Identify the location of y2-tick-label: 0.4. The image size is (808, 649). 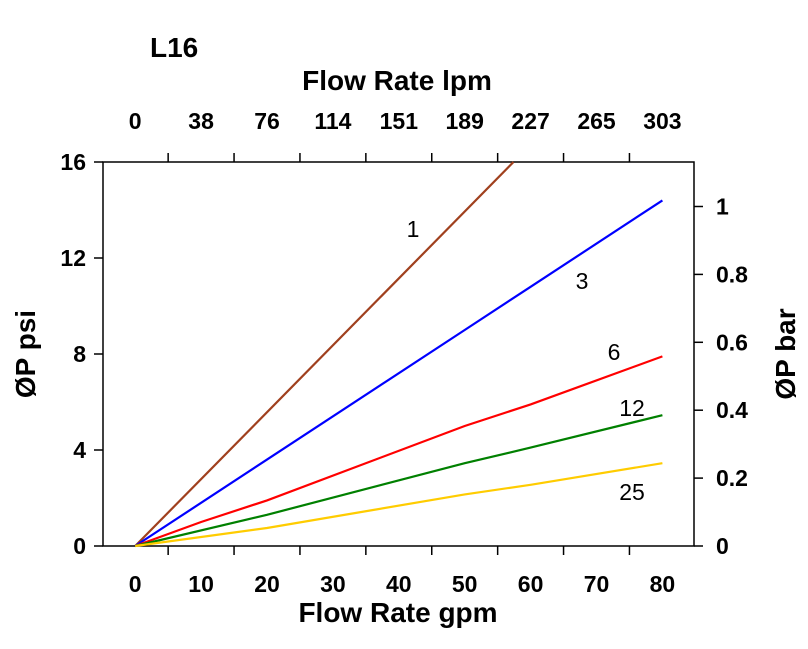
(732, 410).